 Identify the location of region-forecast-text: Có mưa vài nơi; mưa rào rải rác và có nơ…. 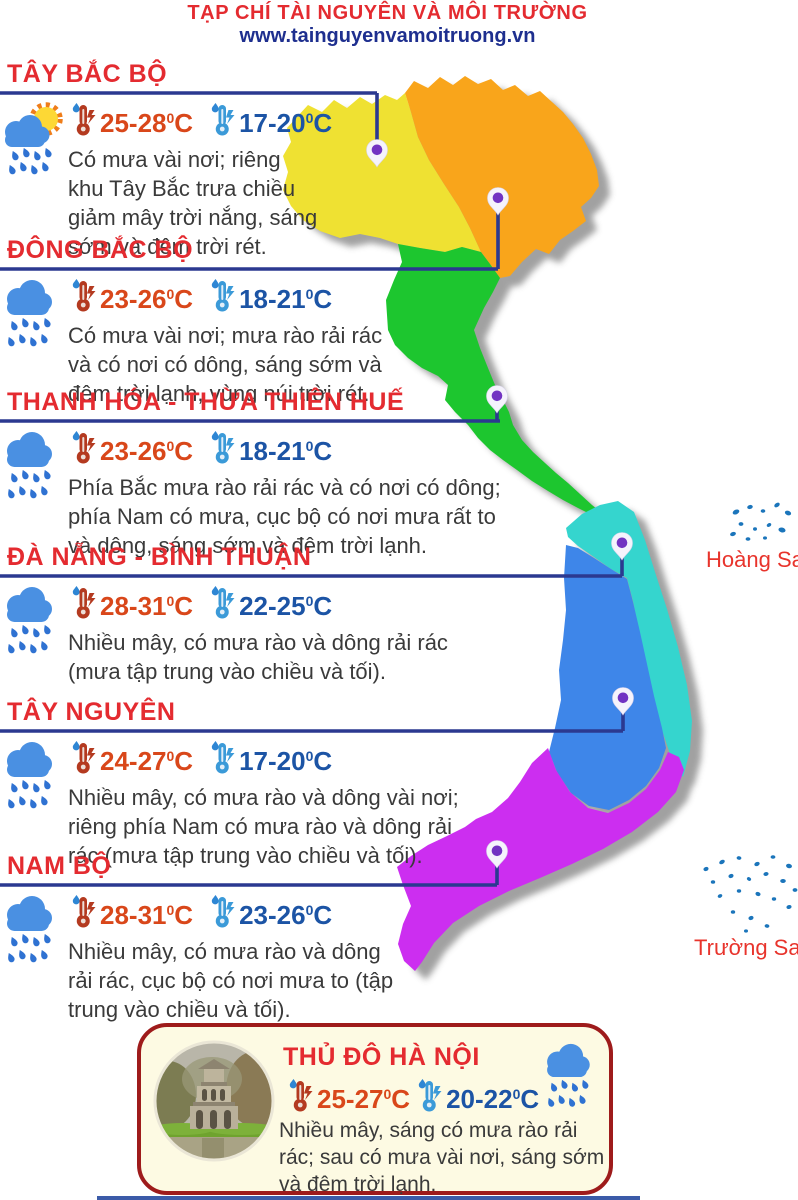
(225, 364).